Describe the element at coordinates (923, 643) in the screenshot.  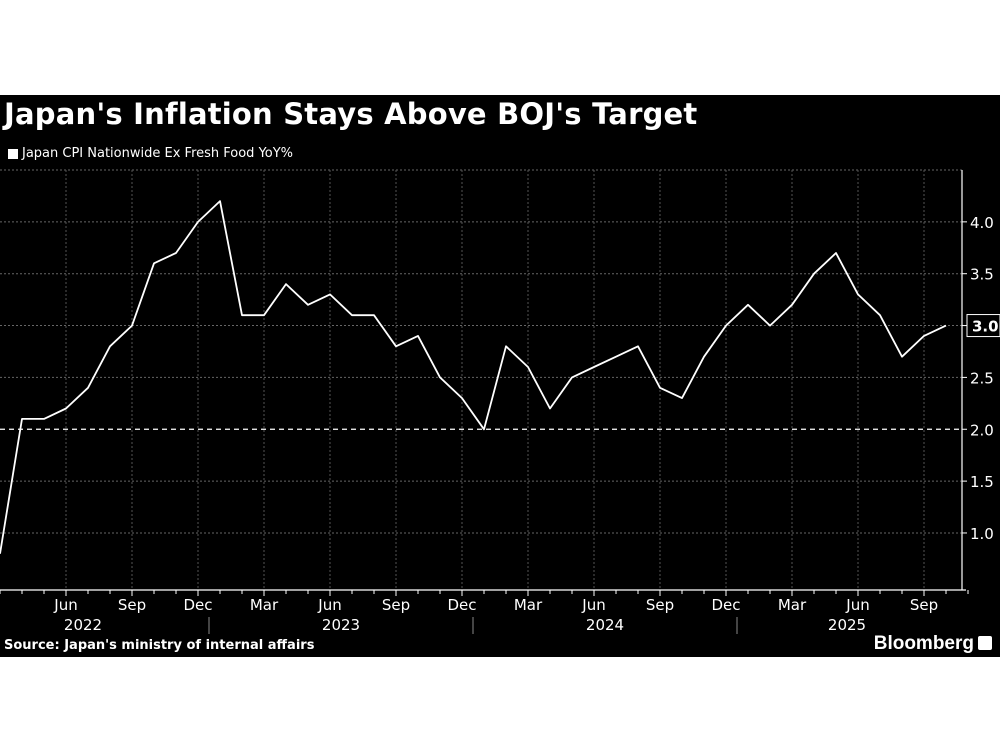
I see `bloomberg-logo: Bloomberg` at that location.